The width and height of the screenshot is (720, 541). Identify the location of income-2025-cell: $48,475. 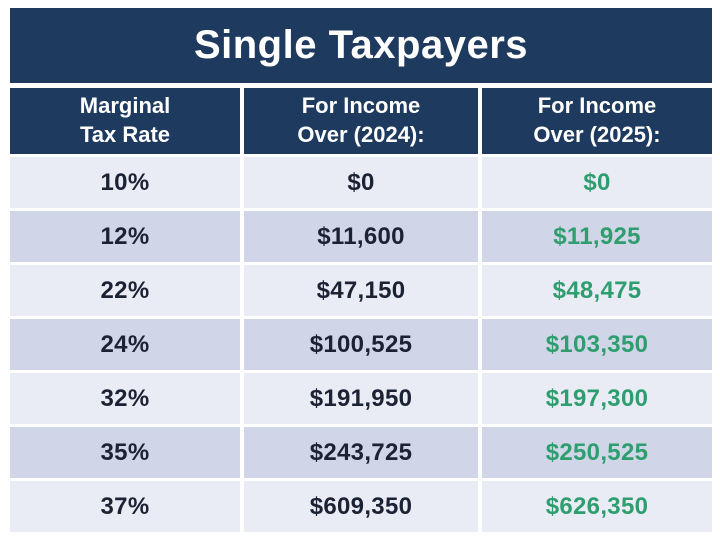
(597, 290).